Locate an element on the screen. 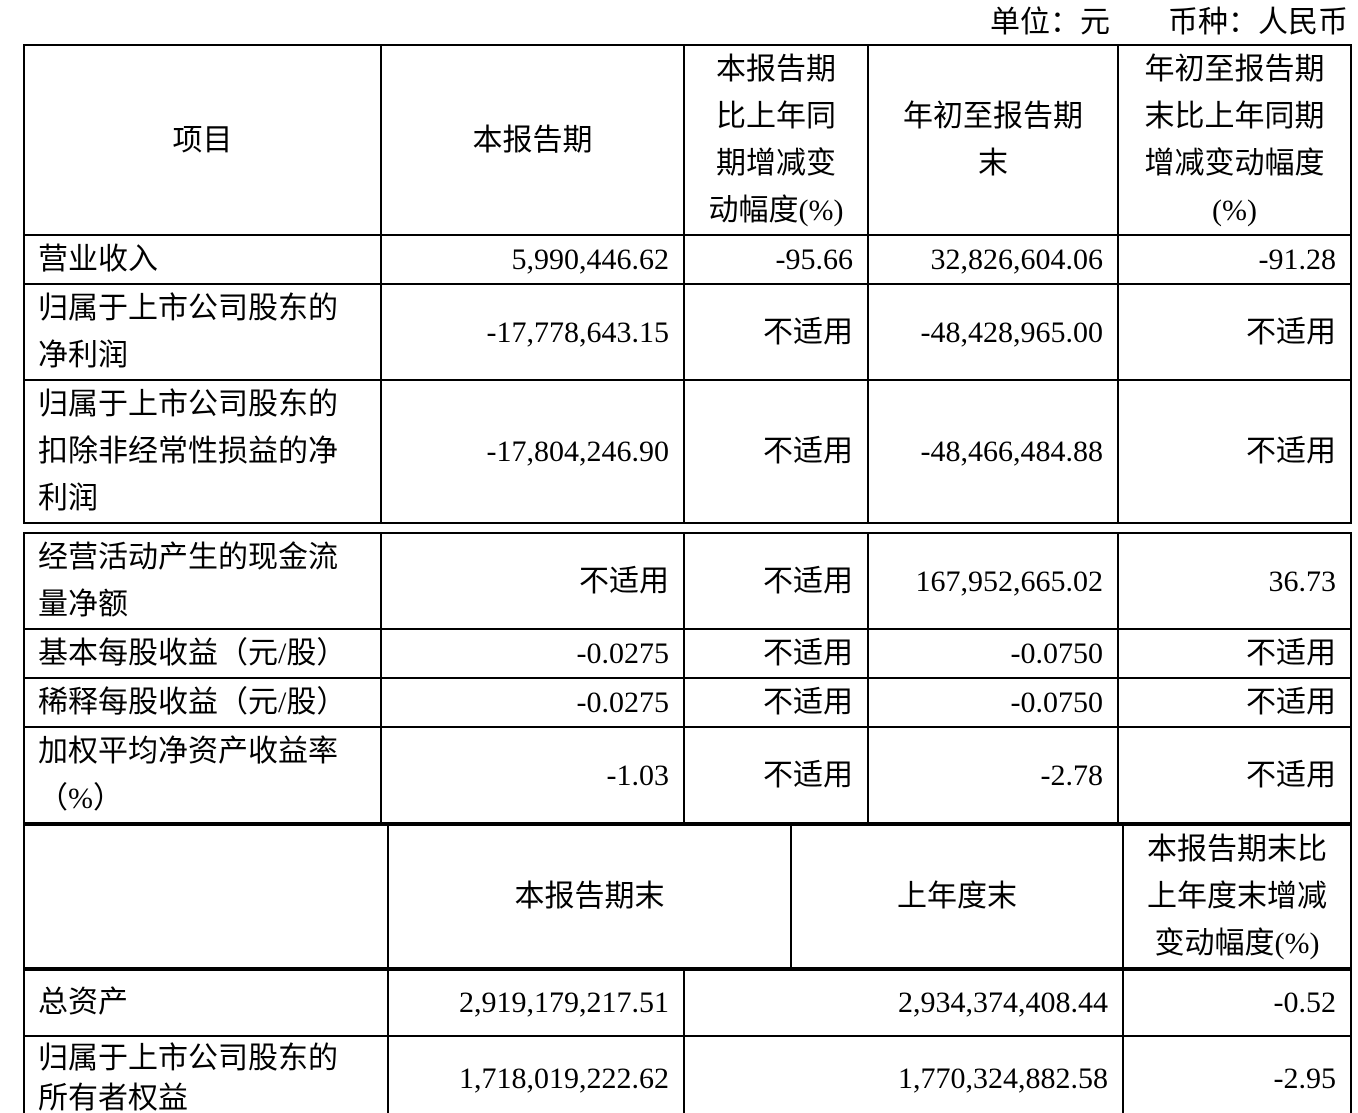 This screenshot has width=1358, height=1113. unit-note: 单位：元 币种：人民币 is located at coordinates (679, 22).